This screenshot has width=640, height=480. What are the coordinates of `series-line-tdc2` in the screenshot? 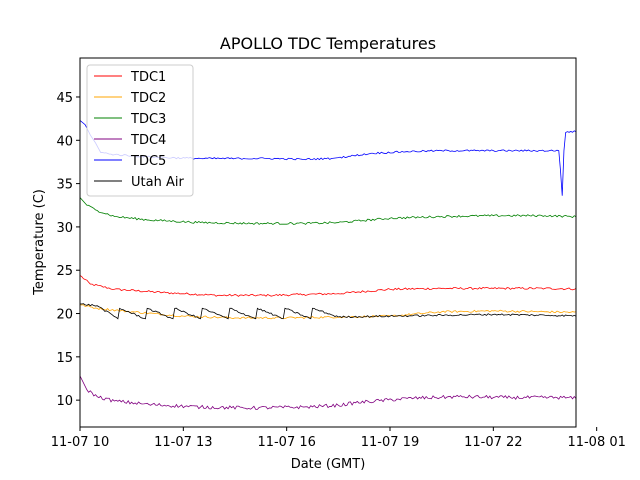 It's located at (328, 312).